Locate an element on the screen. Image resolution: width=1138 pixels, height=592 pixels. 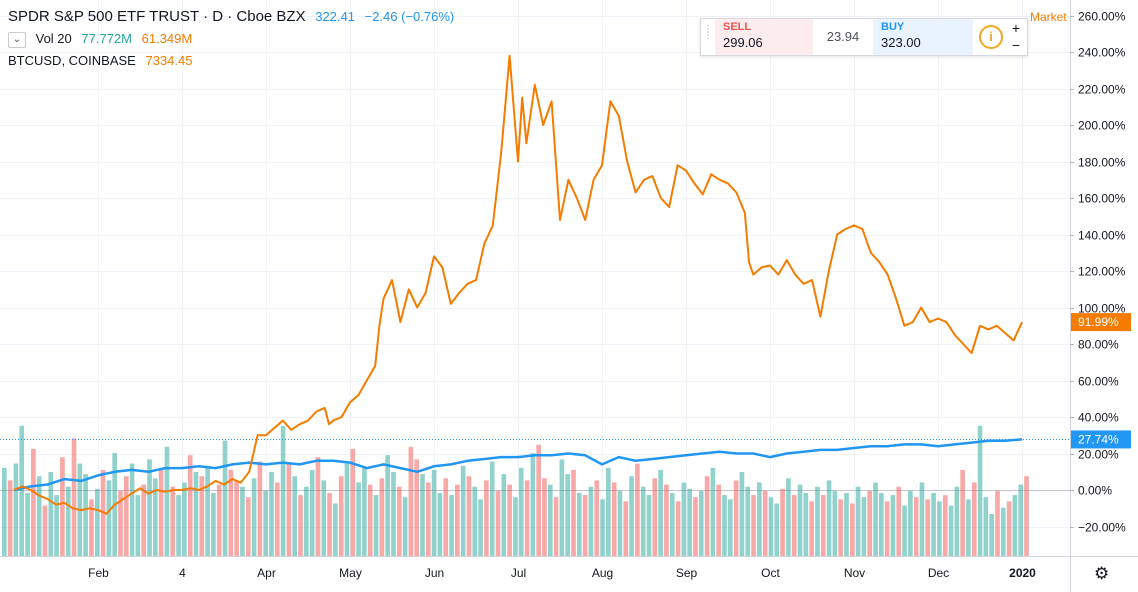
time-axis: Feb 4 Apr May Jun Jul Aug Sep Oct Nov Dec 2020 is located at coordinates (569, 568).